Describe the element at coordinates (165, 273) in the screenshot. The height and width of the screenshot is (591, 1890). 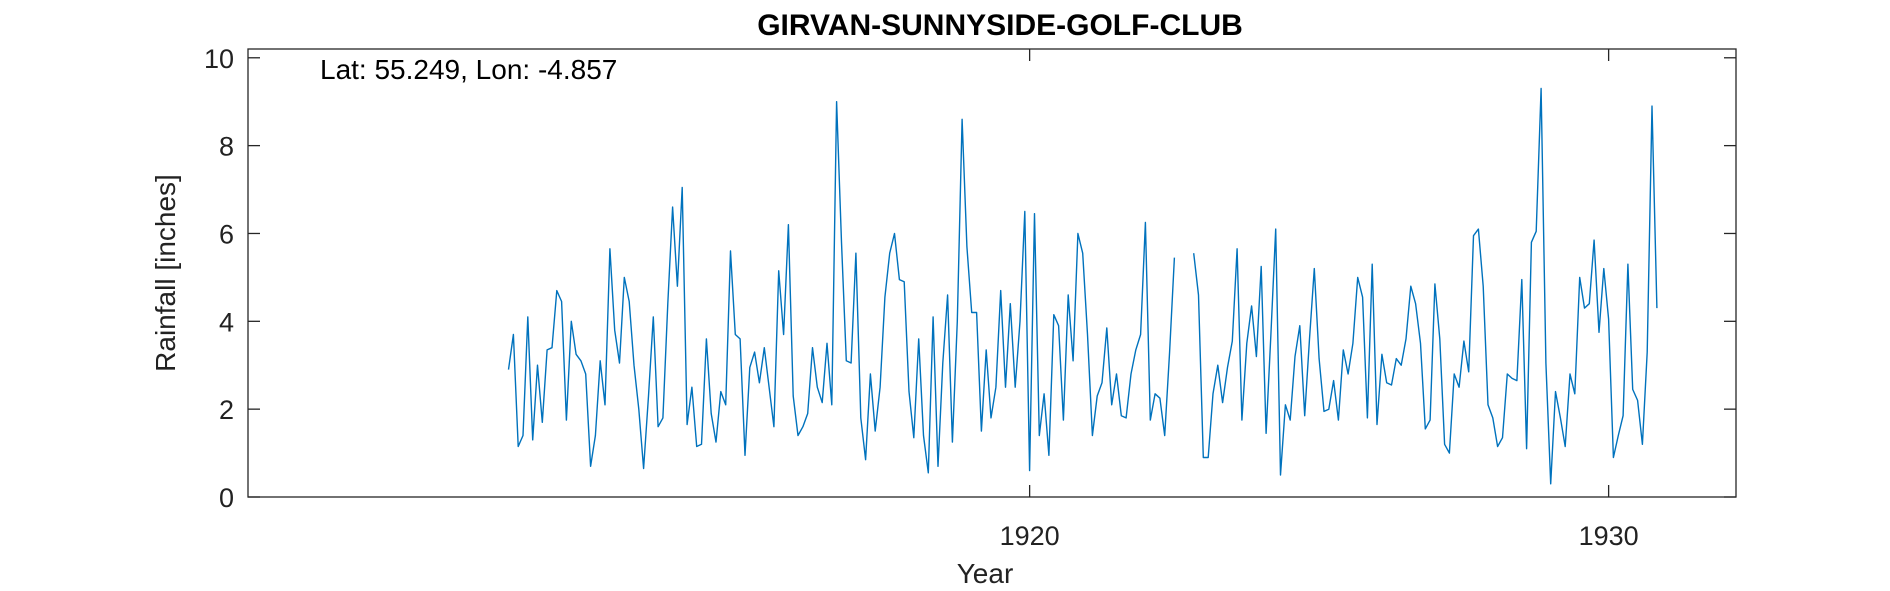
I see `y-axis-label: Rainfall [inches]` at that location.